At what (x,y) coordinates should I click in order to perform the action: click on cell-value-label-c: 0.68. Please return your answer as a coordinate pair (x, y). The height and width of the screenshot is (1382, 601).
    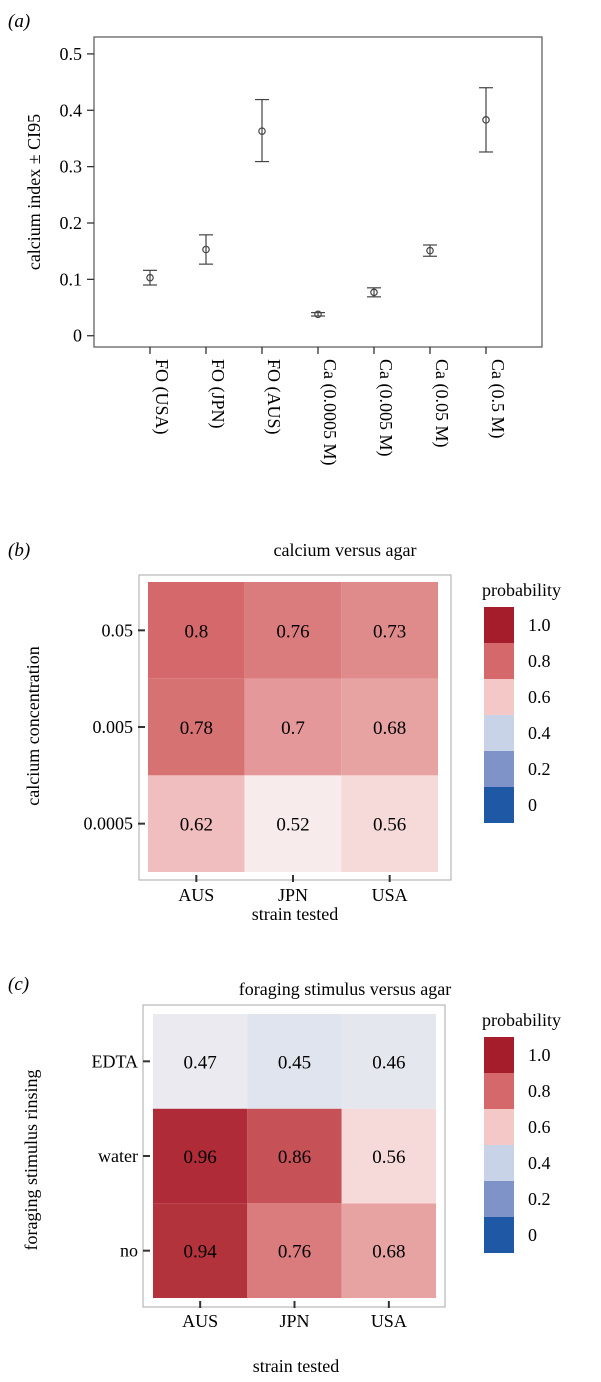
    Looking at the image, I should click on (388, 1252).